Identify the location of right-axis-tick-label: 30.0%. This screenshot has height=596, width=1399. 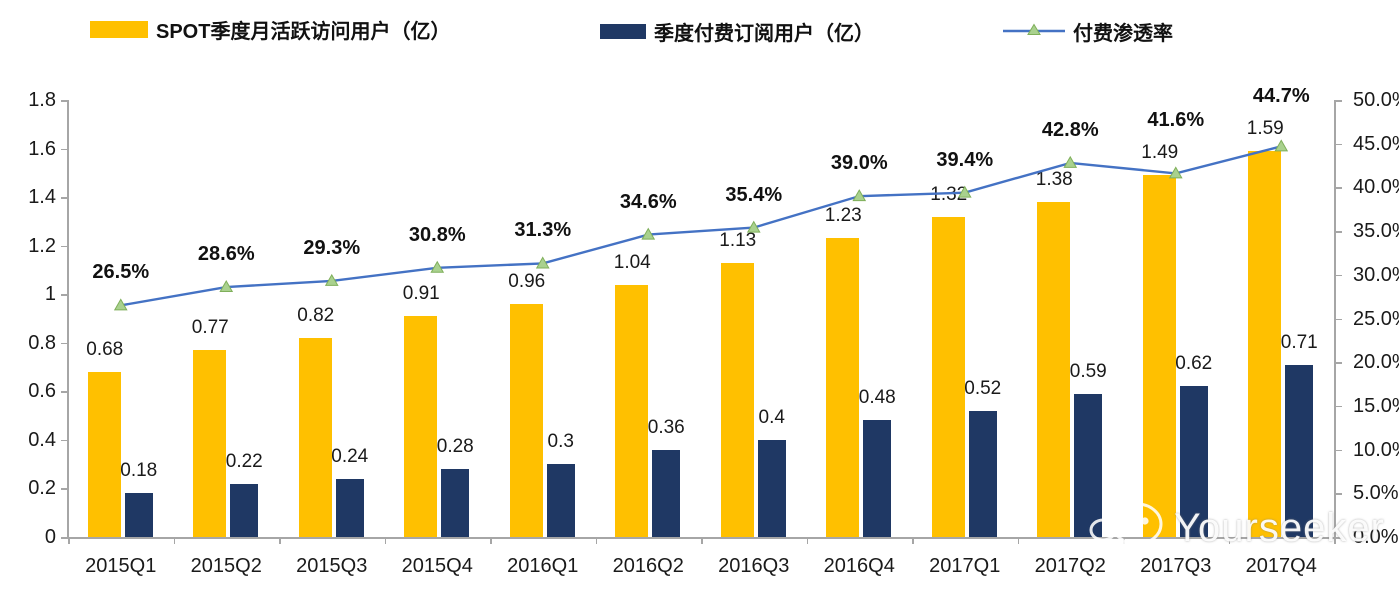
(1376, 274).